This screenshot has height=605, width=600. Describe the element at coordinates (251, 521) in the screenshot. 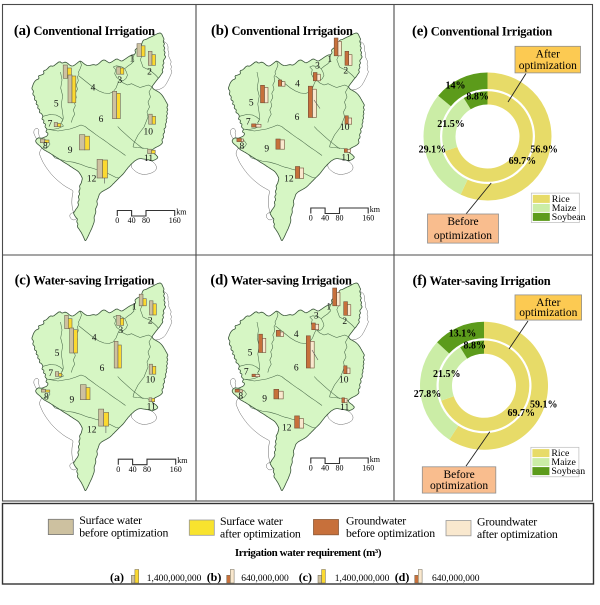

I see `svg-text: Surface water` at that location.